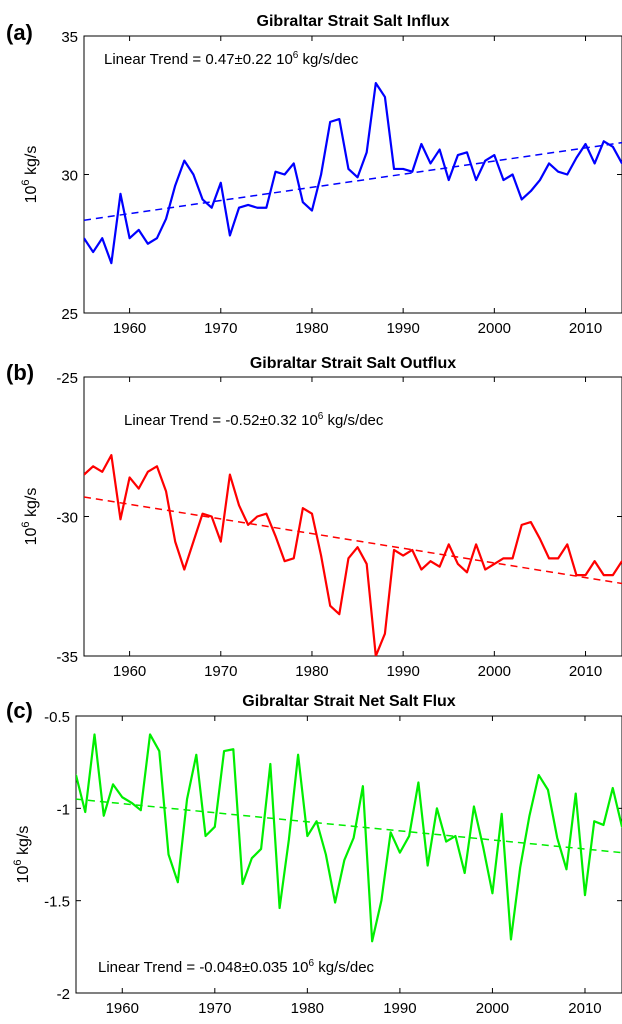 This screenshot has width=622, height=1024. I want to click on x-tick-label: 1970, so click(220, 671).